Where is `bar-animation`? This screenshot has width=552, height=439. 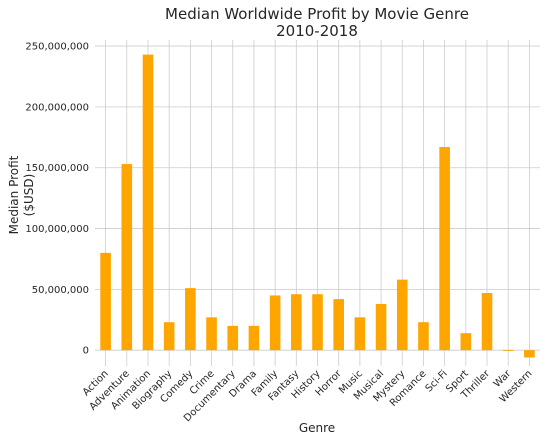
bar-animation is located at coordinates (148, 202).